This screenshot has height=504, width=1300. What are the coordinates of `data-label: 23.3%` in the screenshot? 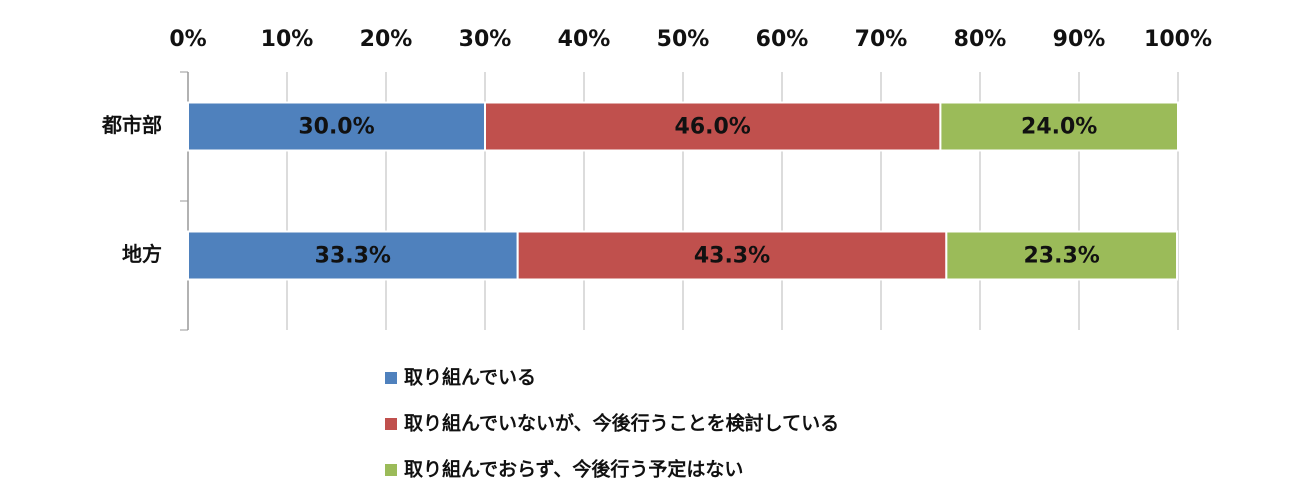 It's located at (1062, 256).